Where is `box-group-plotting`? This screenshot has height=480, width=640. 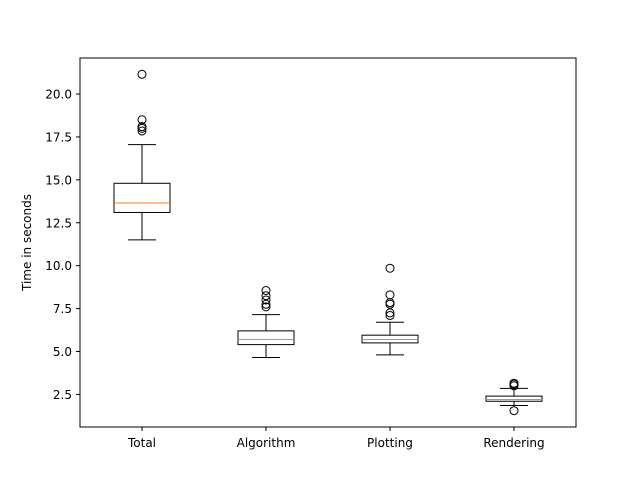 box-group-plotting is located at coordinates (390, 309).